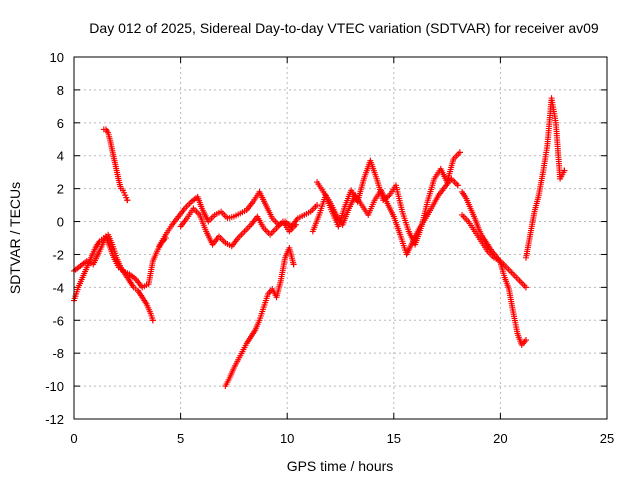  What do you see at coordinates (113, 277) in the screenshot?
I see `series-satellite-track-B` at bounding box center [113, 277].